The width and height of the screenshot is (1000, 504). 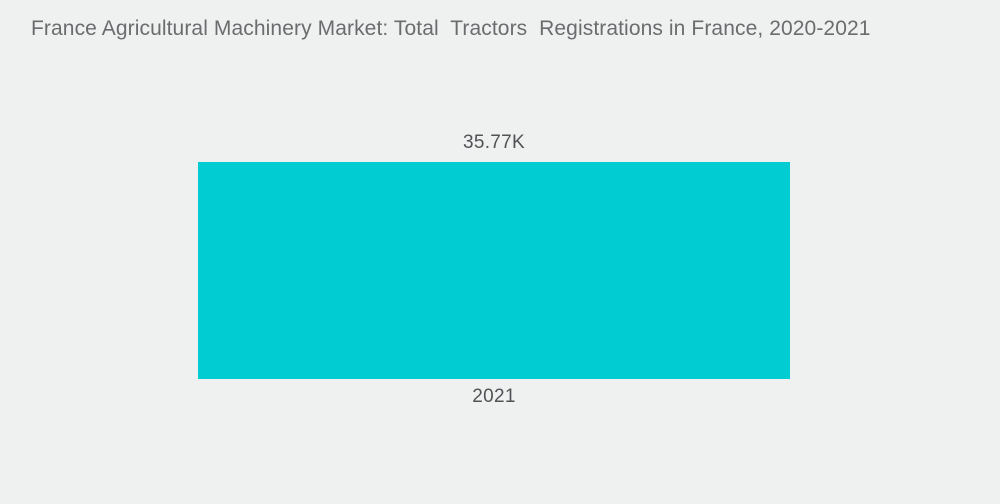 I want to click on x-axis-label-2021: 2021, so click(x=494, y=396).